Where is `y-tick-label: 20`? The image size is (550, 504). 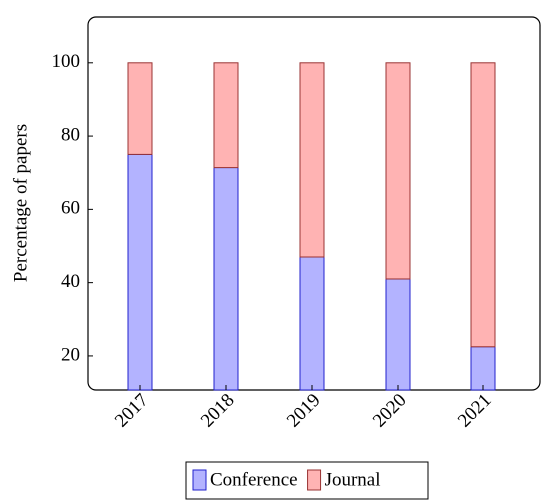
y-tick-label: 20 is located at coordinates (70, 354).